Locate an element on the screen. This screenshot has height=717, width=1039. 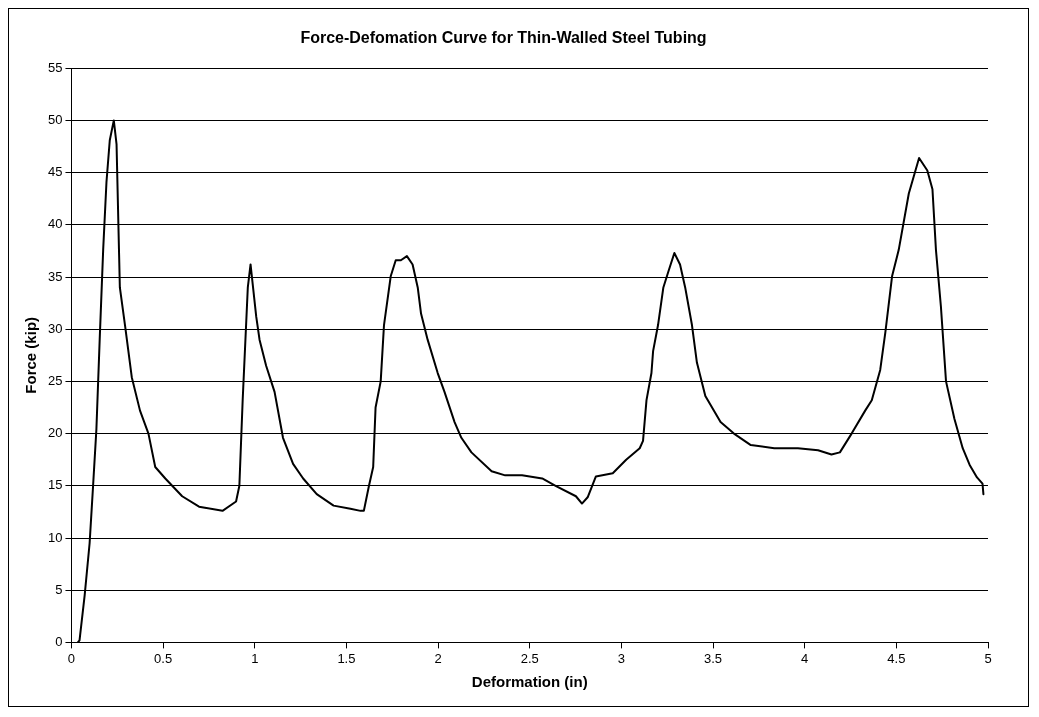
y-tick-label: 15 is located at coordinates (55, 485).